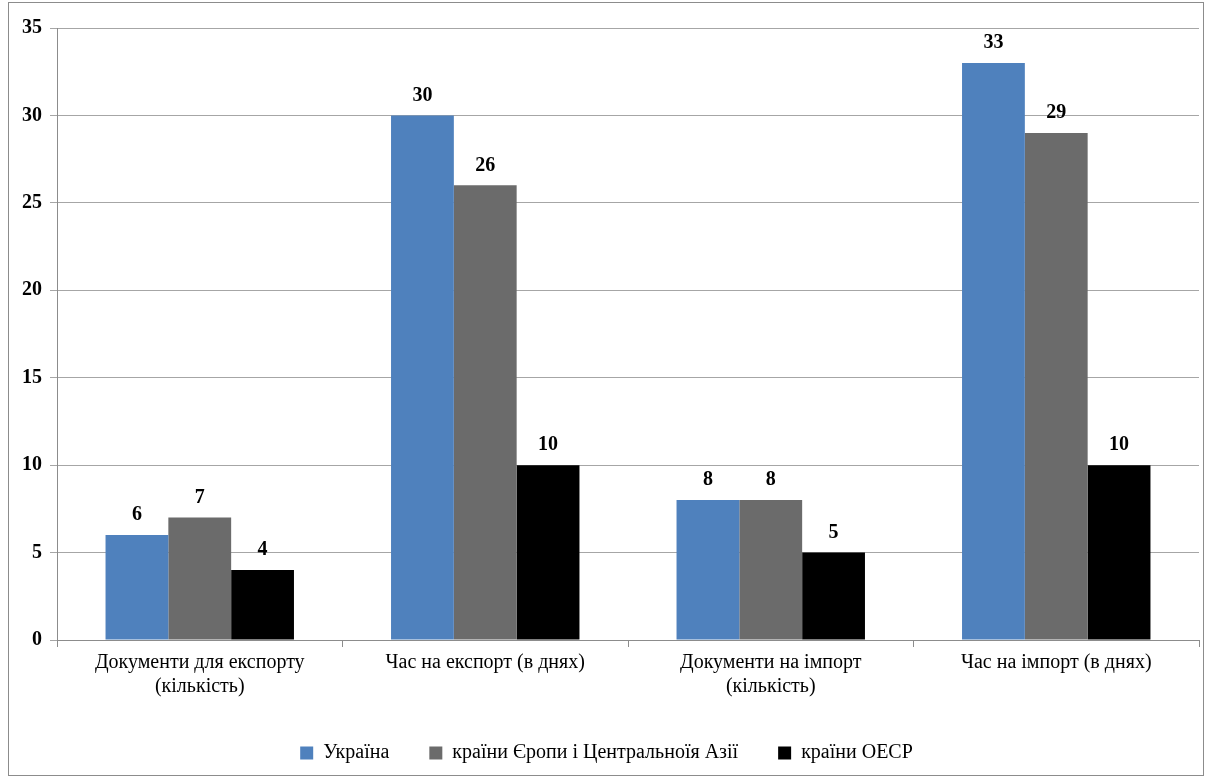  Describe the element at coordinates (32, 463) in the screenshot. I see `y-tick-label: 10` at that location.